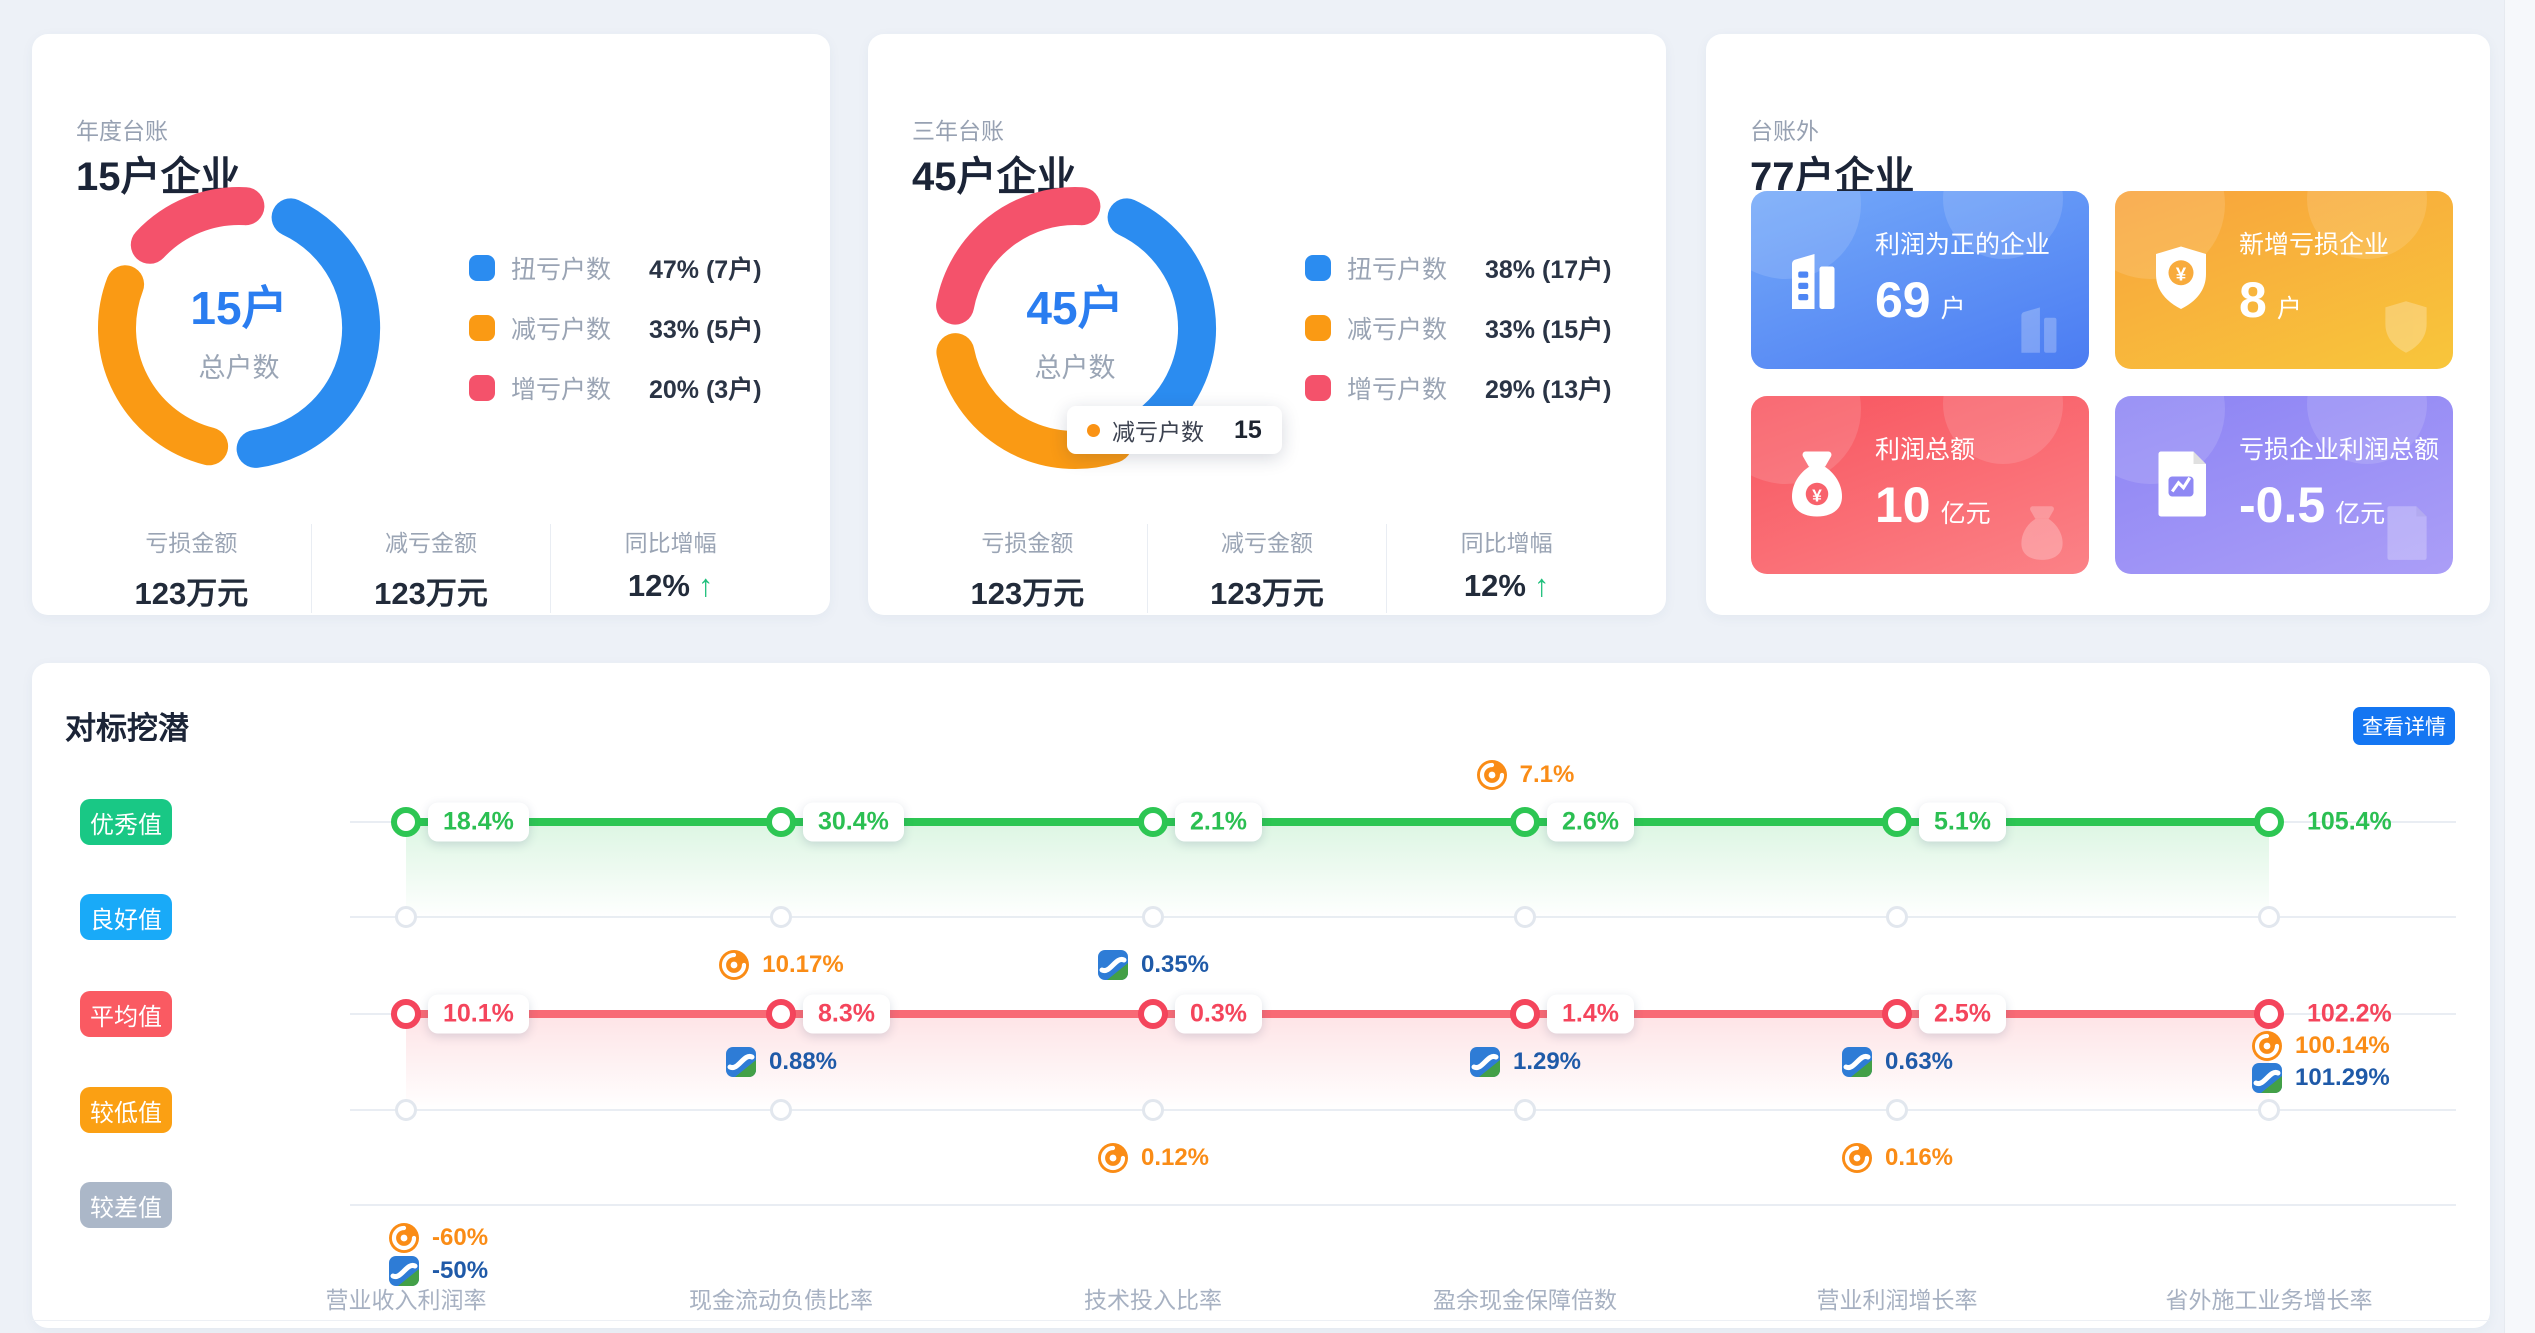 The width and height of the screenshot is (2535, 1333). Describe the element at coordinates (460, 1270) in the screenshot. I see `logo-marker-value: -50%` at that location.